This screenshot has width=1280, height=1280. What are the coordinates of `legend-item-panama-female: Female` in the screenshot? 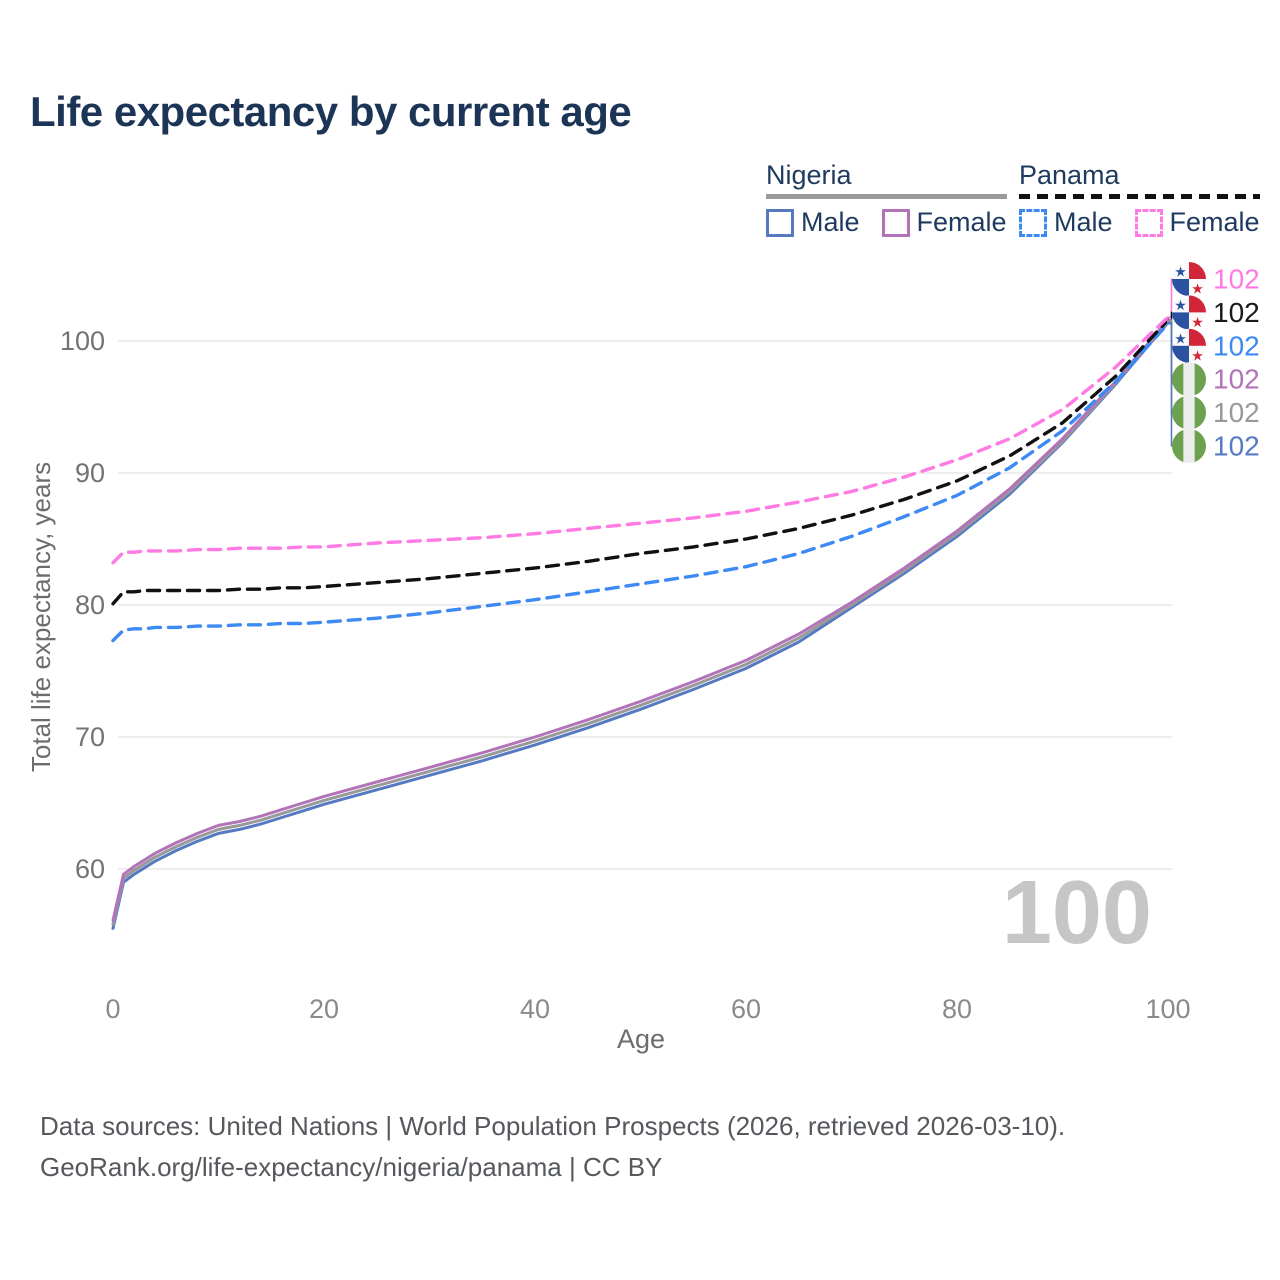 It's located at (1197, 222).